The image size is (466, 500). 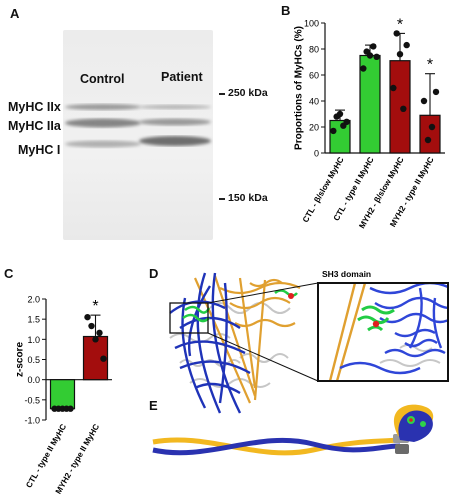 I want to click on y-tick-label: 0, so click(x=316, y=154).